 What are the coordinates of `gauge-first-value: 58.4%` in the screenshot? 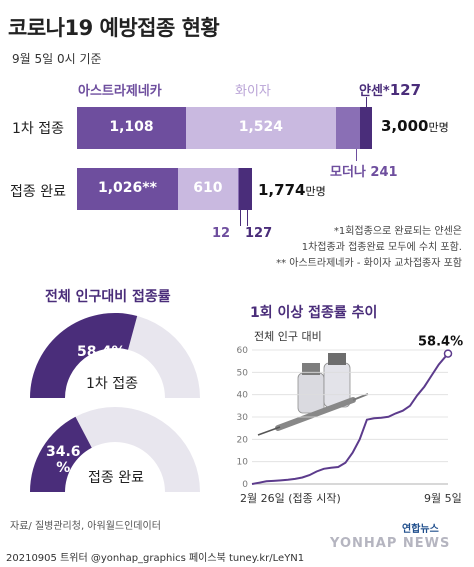 It's located at (101, 352).